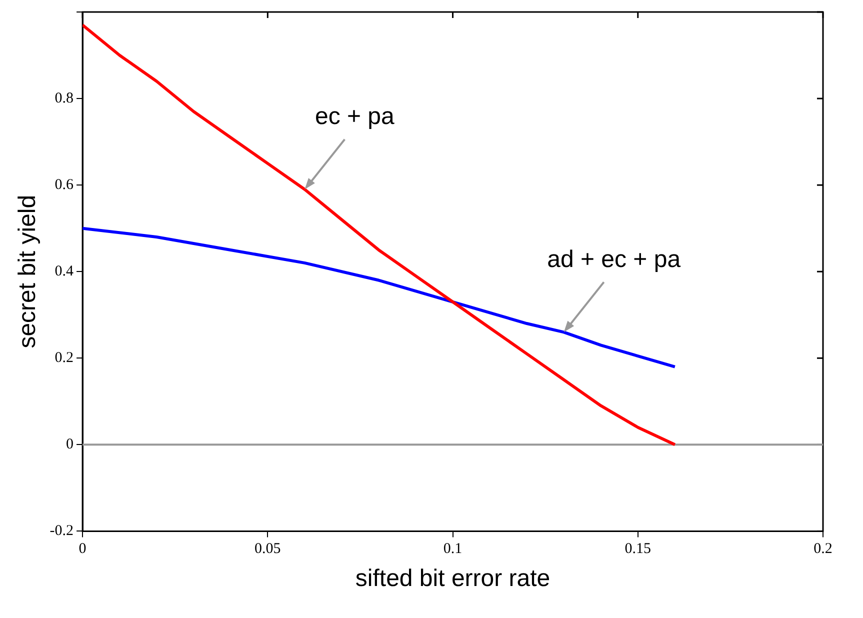 This screenshot has height=618, width=863. What do you see at coordinates (638, 549) in the screenshot?
I see `x-tick-label: 0.15` at bounding box center [638, 549].